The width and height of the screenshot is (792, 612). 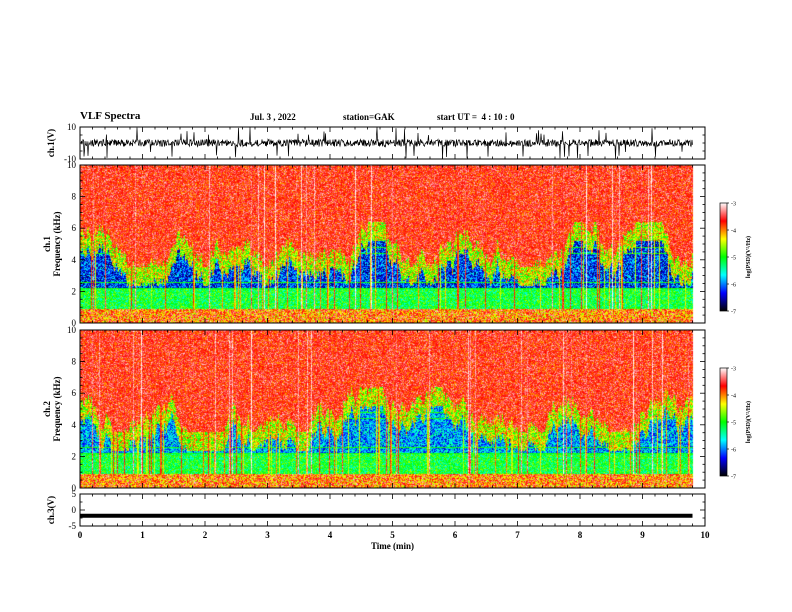 I want to click on x-tick-label: 10, so click(x=706, y=535).